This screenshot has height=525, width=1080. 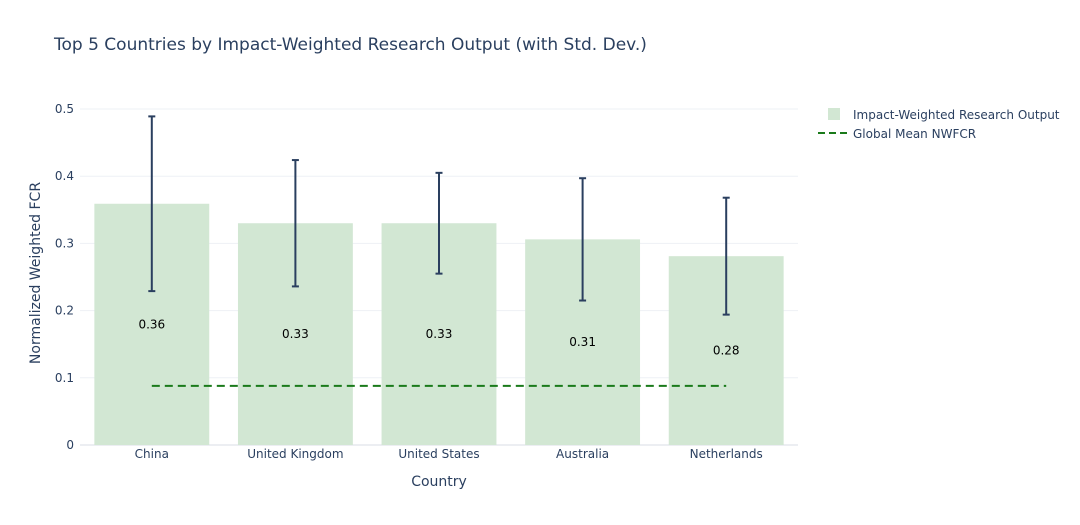 What do you see at coordinates (70, 445) in the screenshot?
I see `y-tick-label: 0` at bounding box center [70, 445].